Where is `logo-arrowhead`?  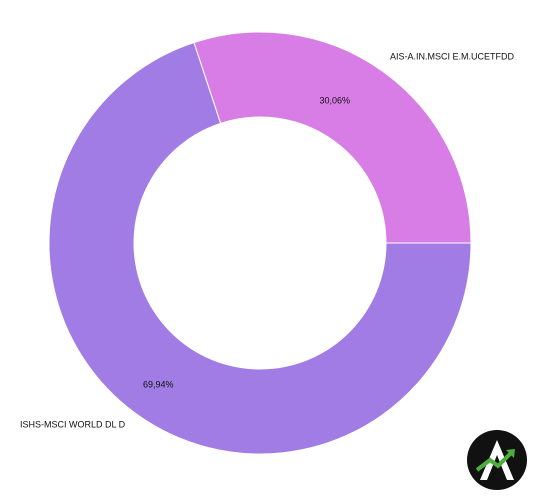 logo-arrowhead is located at coordinates (510, 453).